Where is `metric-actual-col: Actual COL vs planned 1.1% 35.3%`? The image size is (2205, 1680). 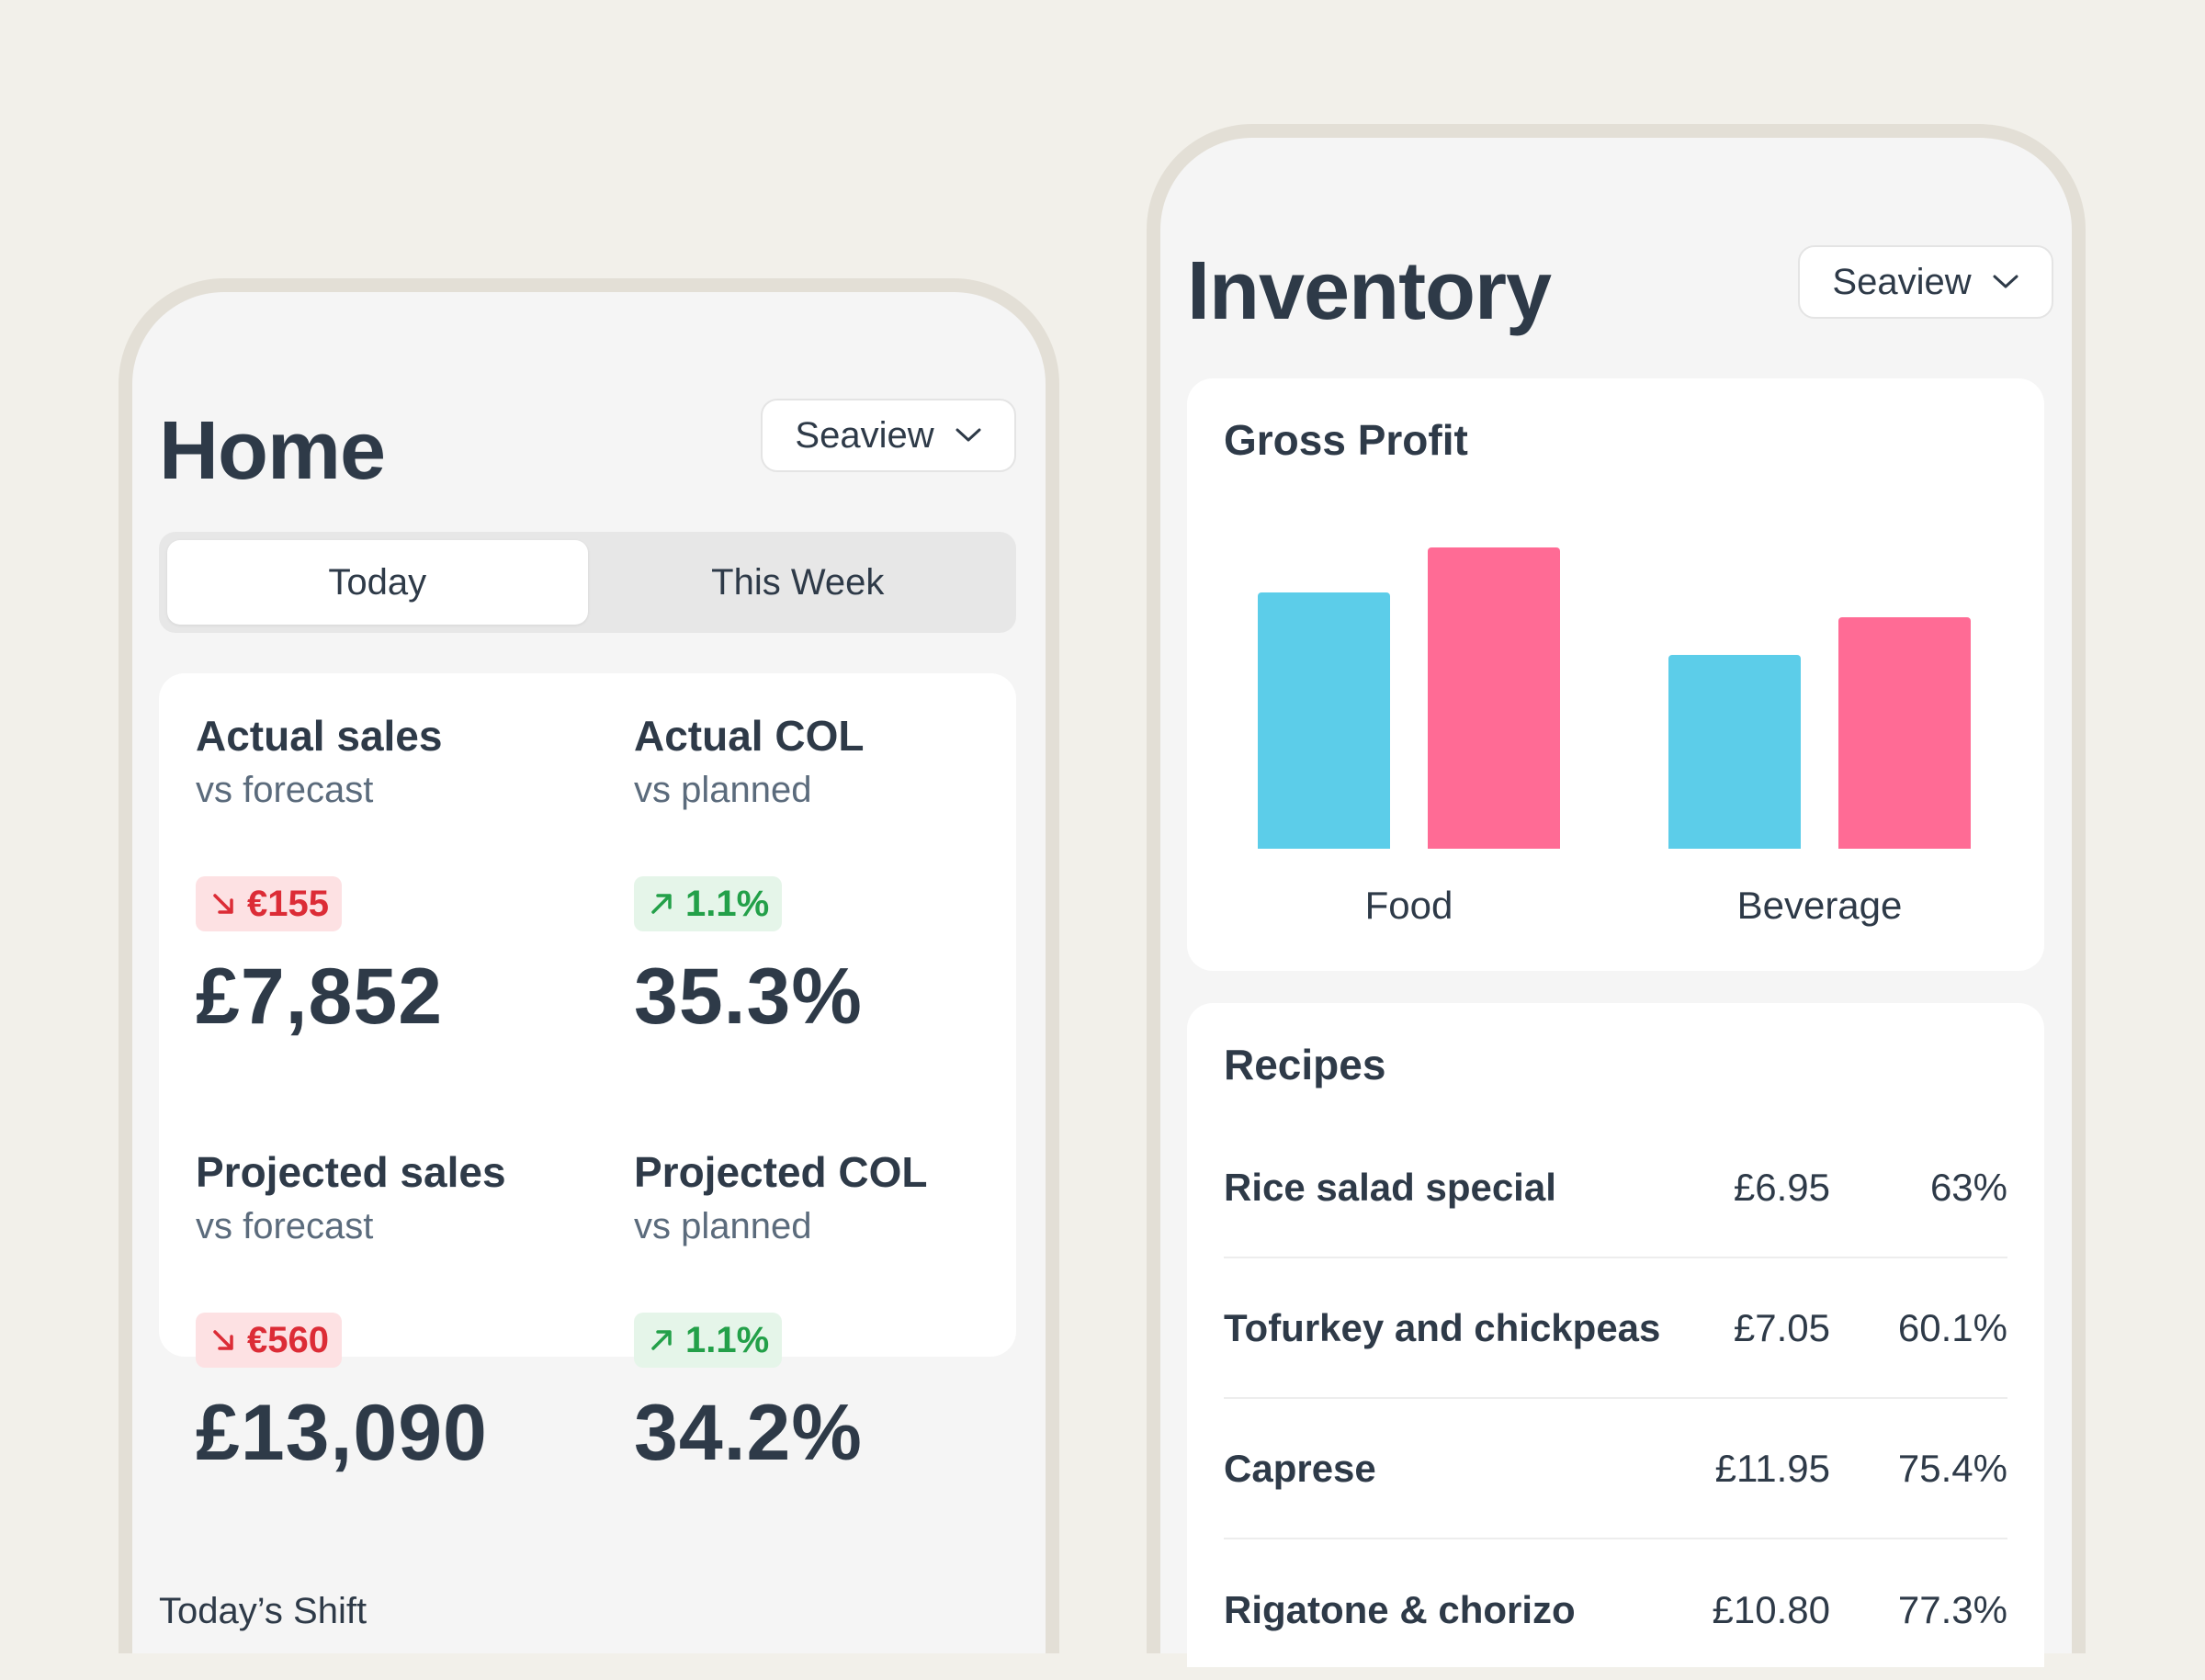
metric-actual-col: Actual COL vs planned 1.1% 35.3% is located at coordinates (832, 874).